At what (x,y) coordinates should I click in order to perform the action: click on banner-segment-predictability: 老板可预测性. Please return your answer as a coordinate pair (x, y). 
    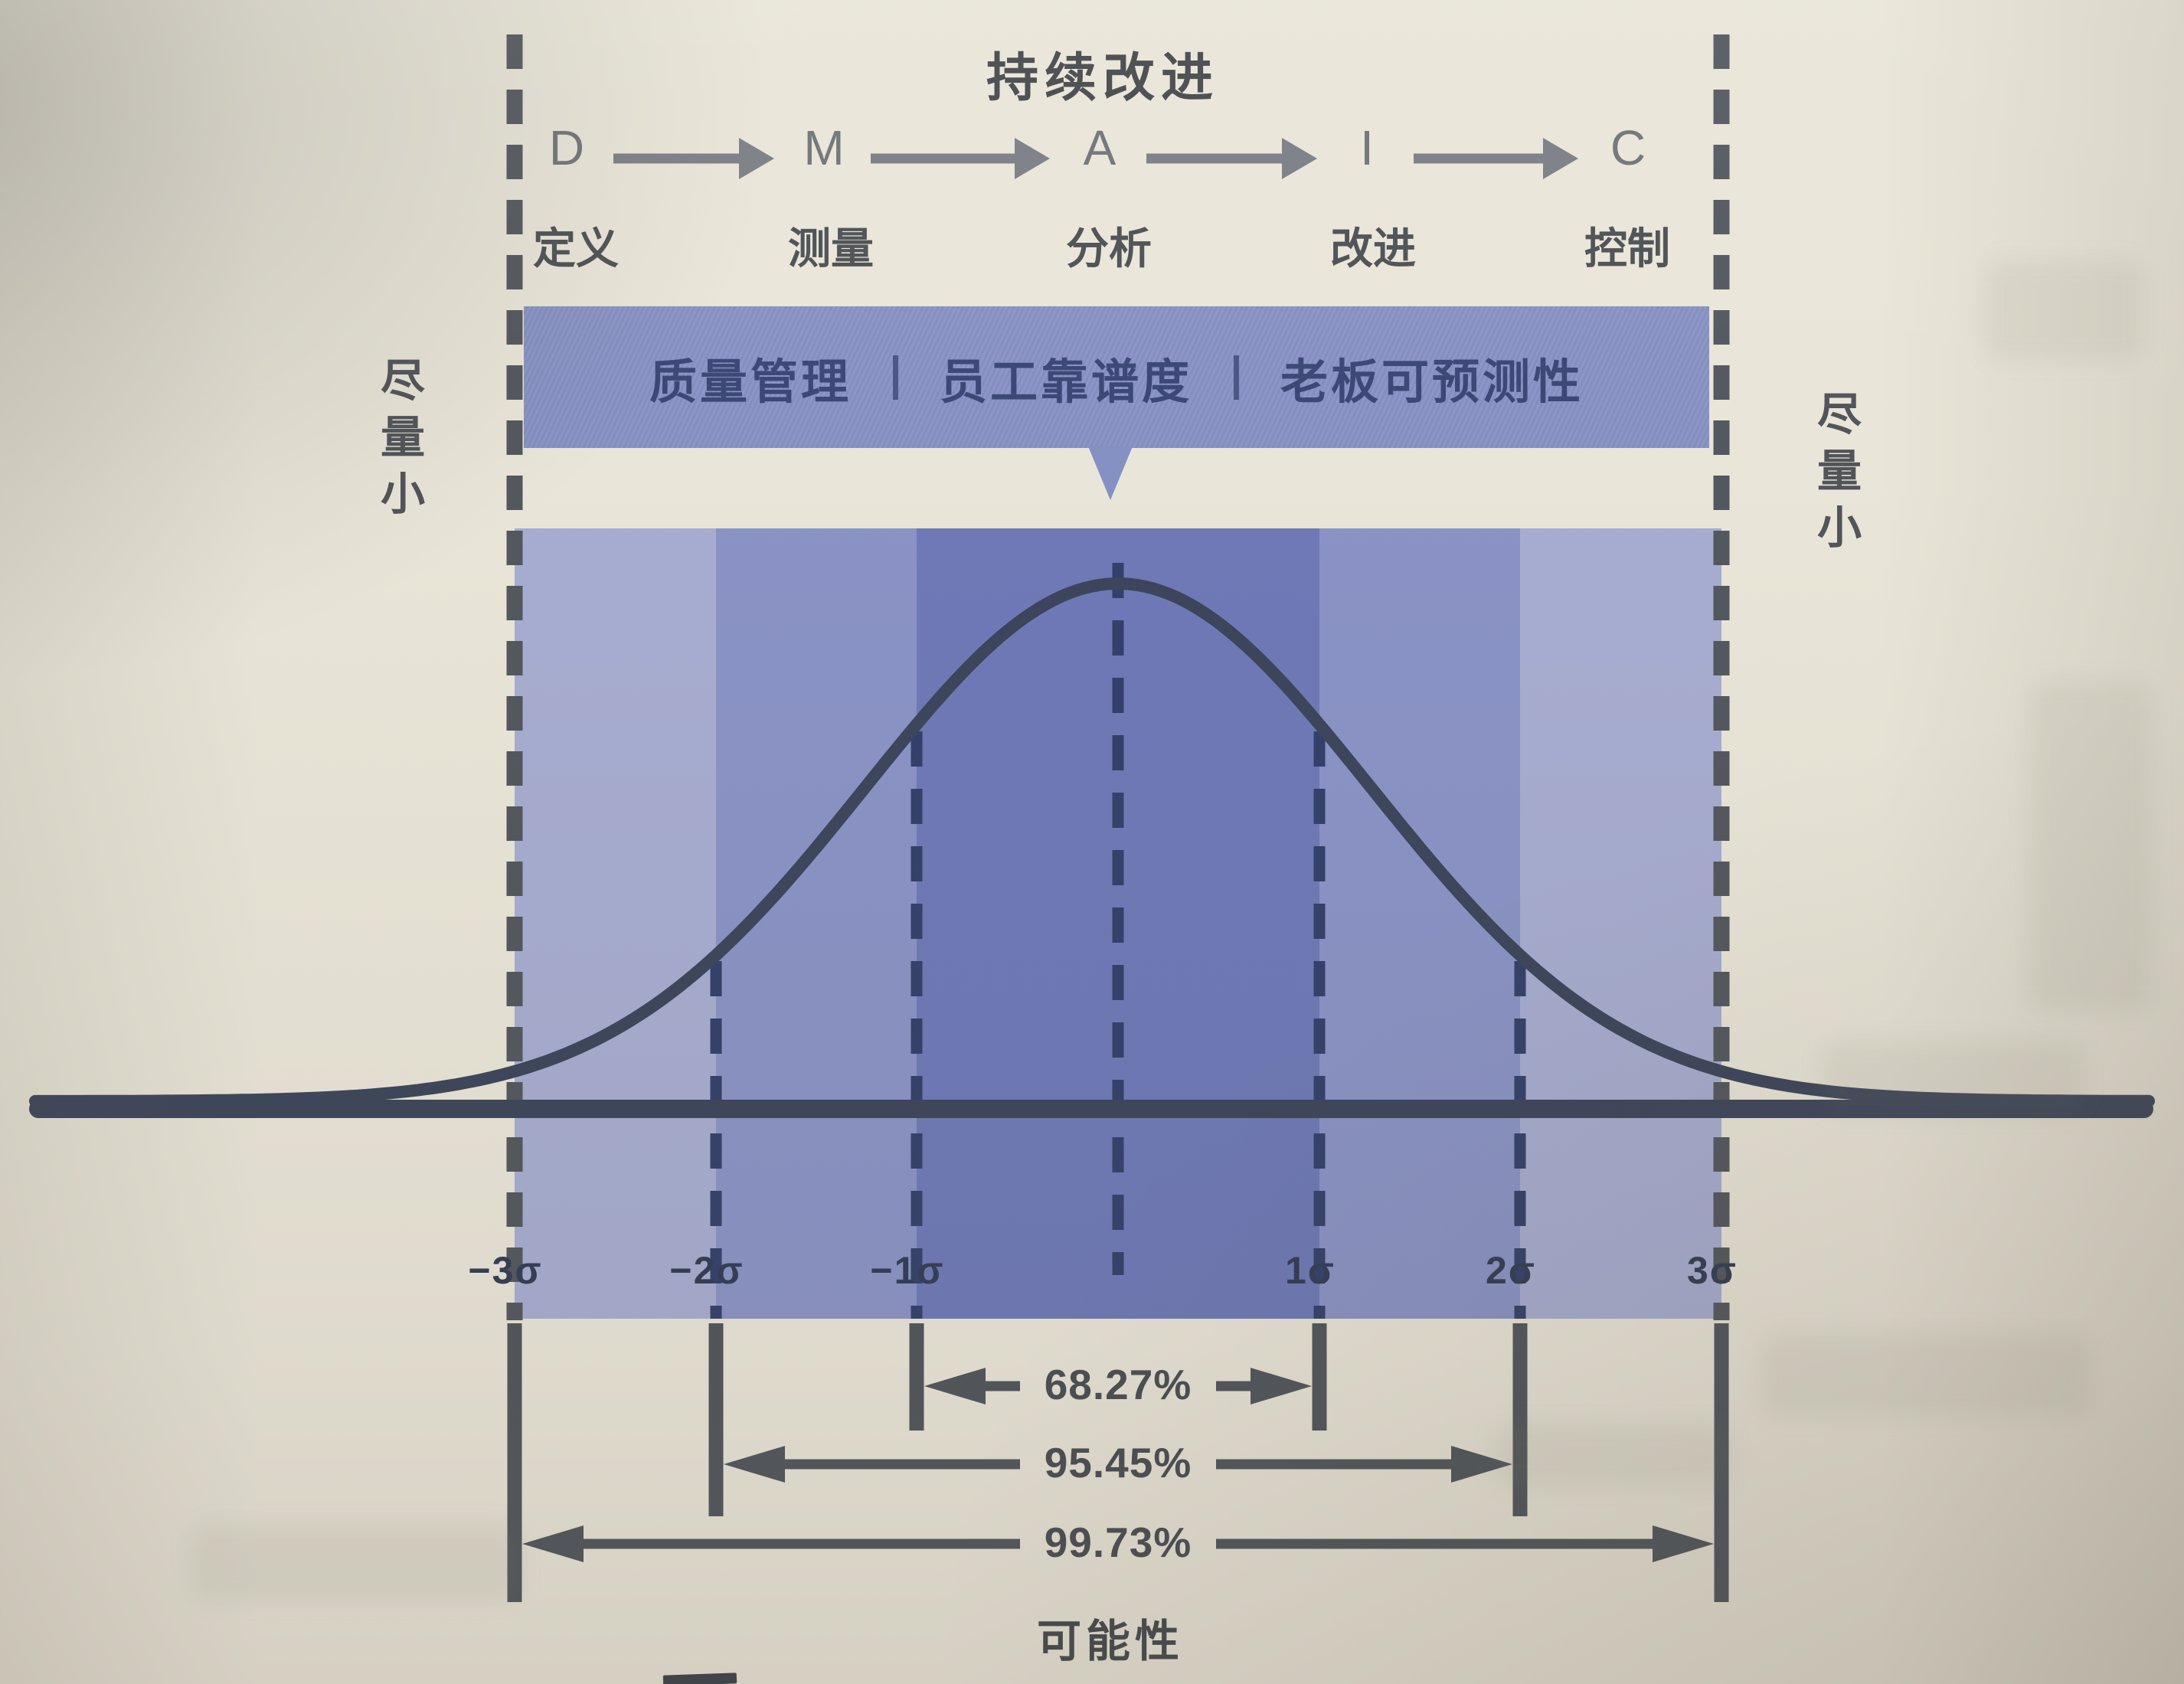
    Looking at the image, I should click on (1432, 382).